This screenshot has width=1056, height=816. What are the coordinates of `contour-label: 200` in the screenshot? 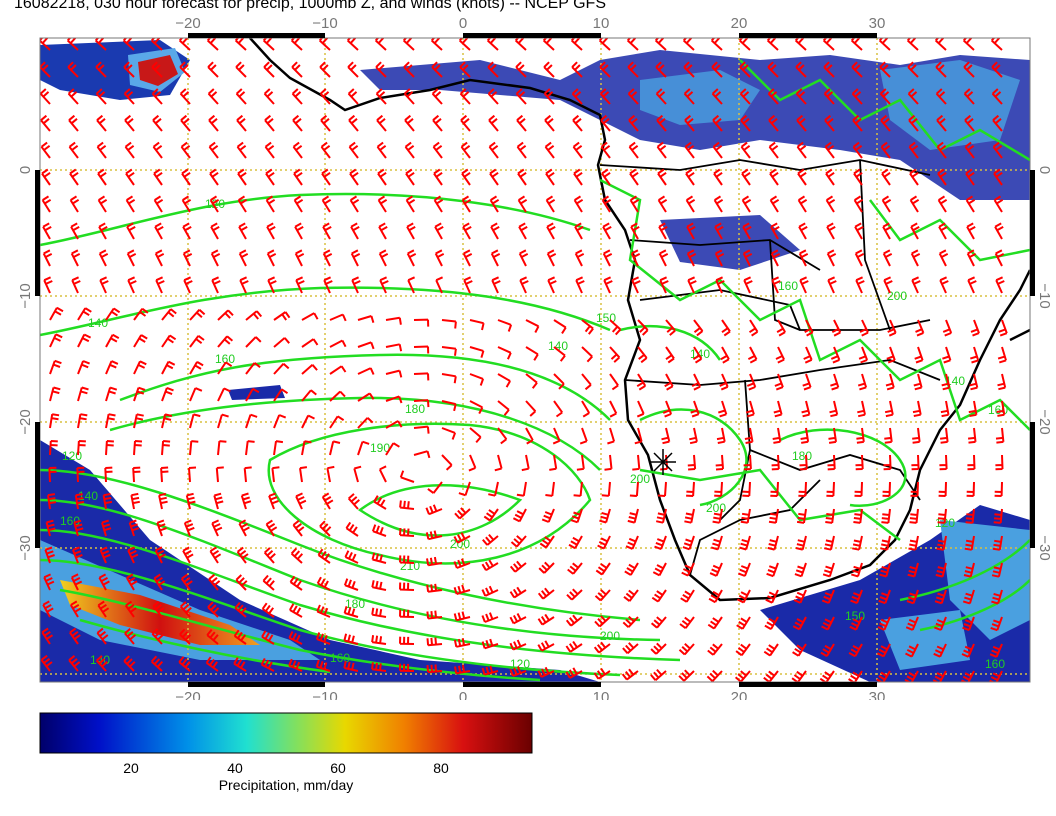 It's located at (897, 296).